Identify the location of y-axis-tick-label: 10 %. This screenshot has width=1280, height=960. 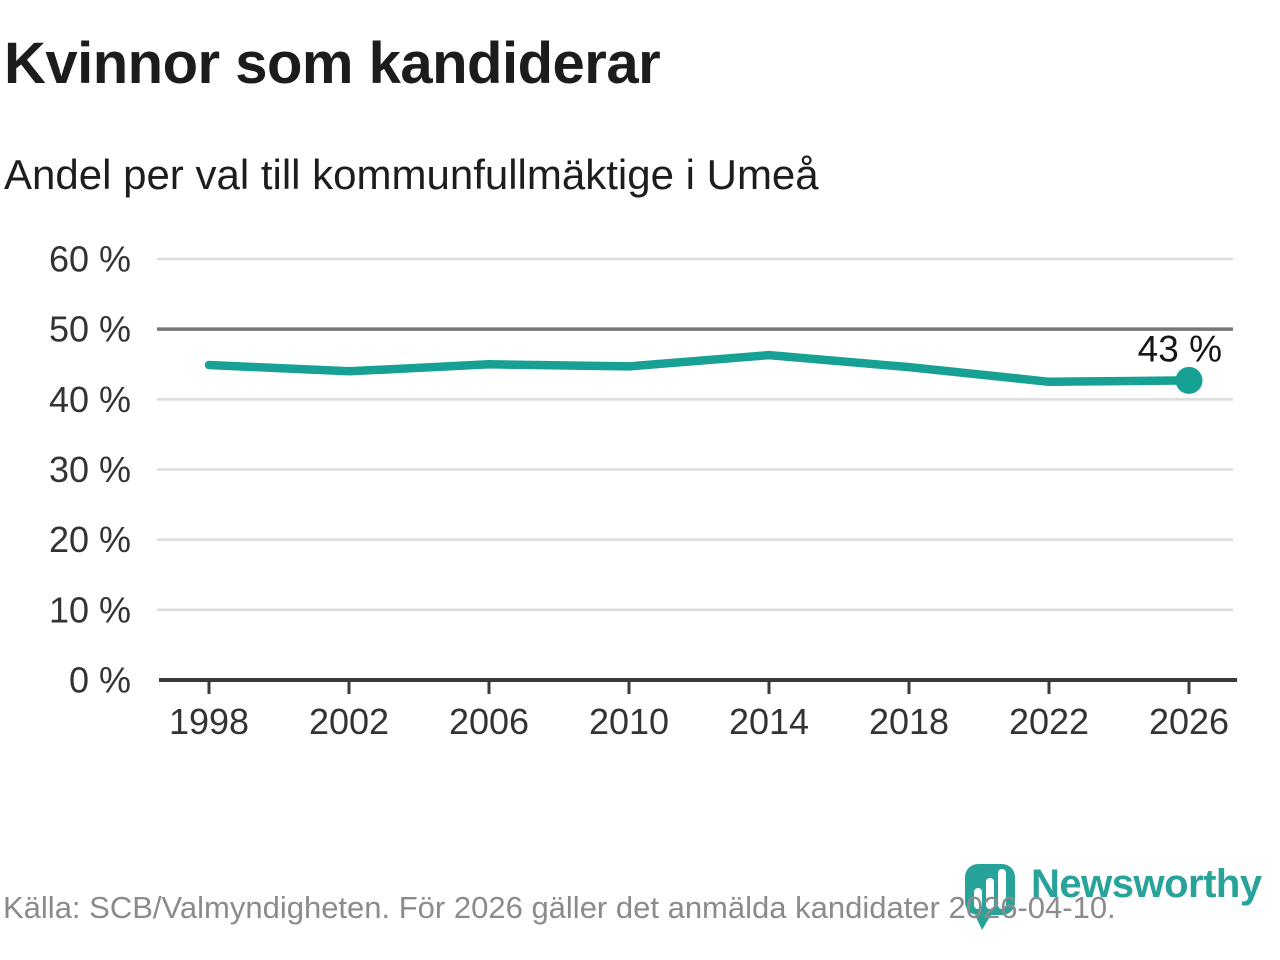
(90, 609).